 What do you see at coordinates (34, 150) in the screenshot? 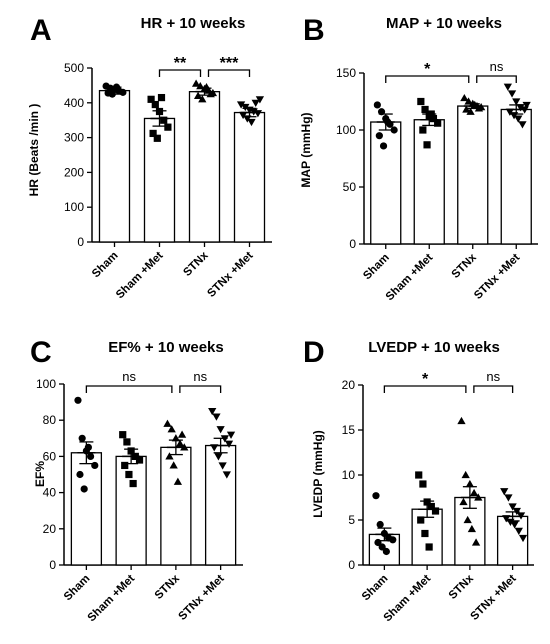
I see `y-axis-label: HR (Beats /min )` at bounding box center [34, 150].